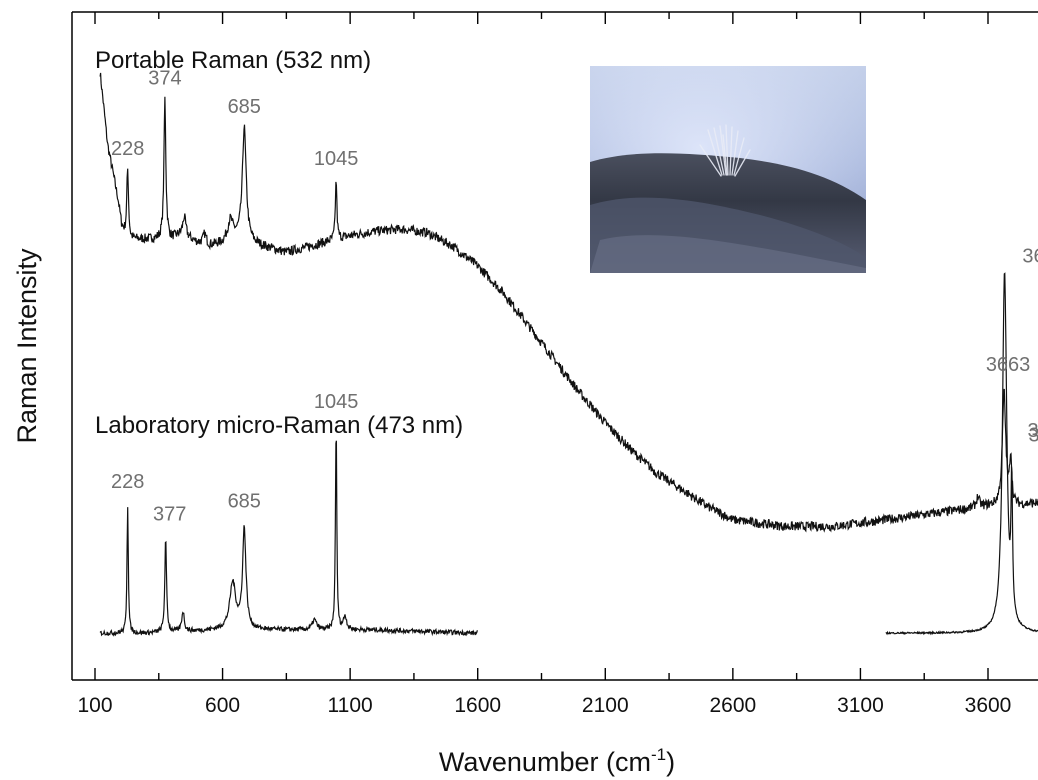 The height and width of the screenshot is (780, 1038). Describe the element at coordinates (860, 705) in the screenshot. I see `x-tick-label-3100: 3100` at that location.